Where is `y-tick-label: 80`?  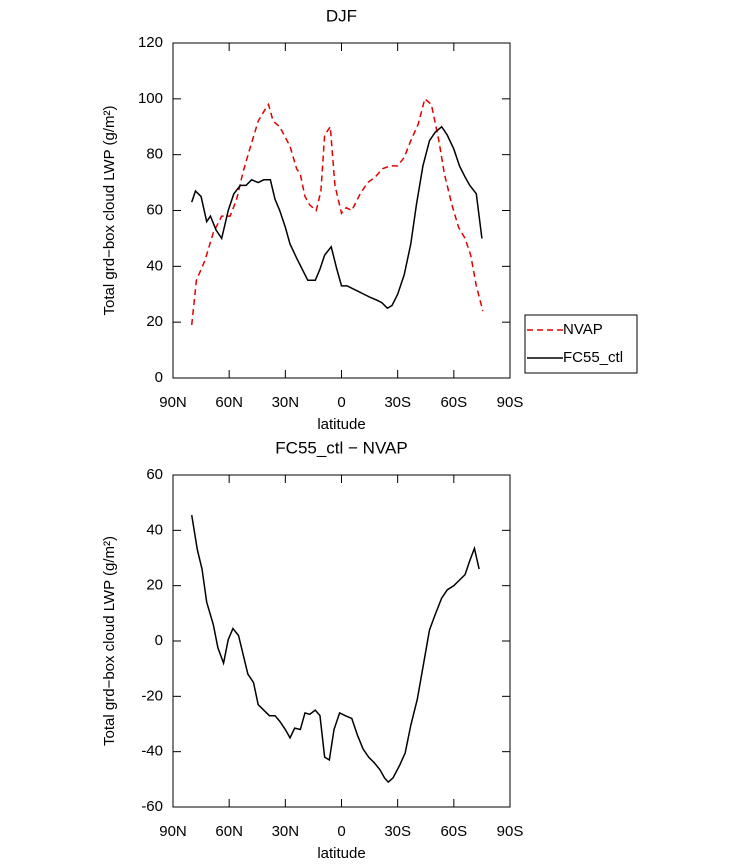 y-tick-label: 80 is located at coordinates (154, 154).